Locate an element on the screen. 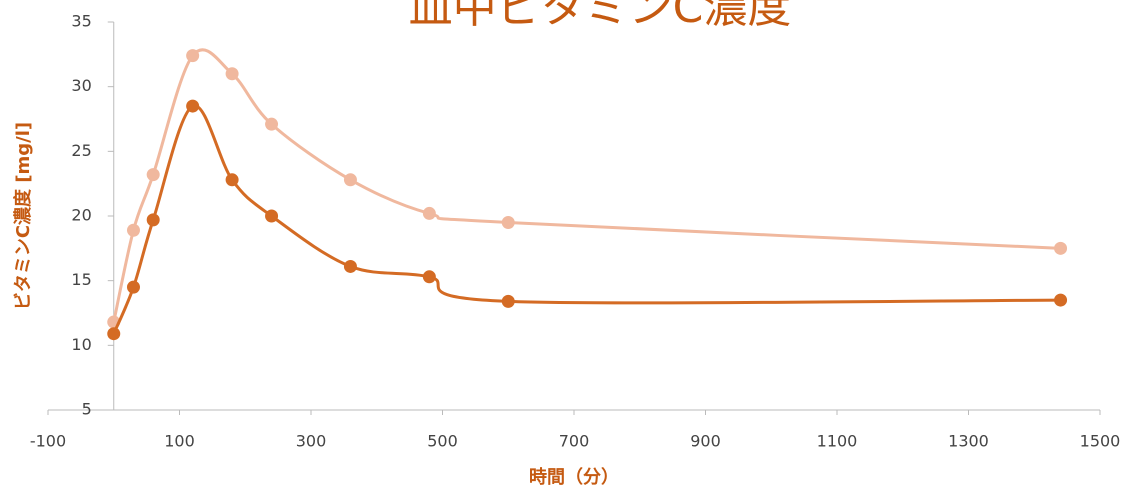  y-tick-label: 15 is located at coordinates (81, 279).